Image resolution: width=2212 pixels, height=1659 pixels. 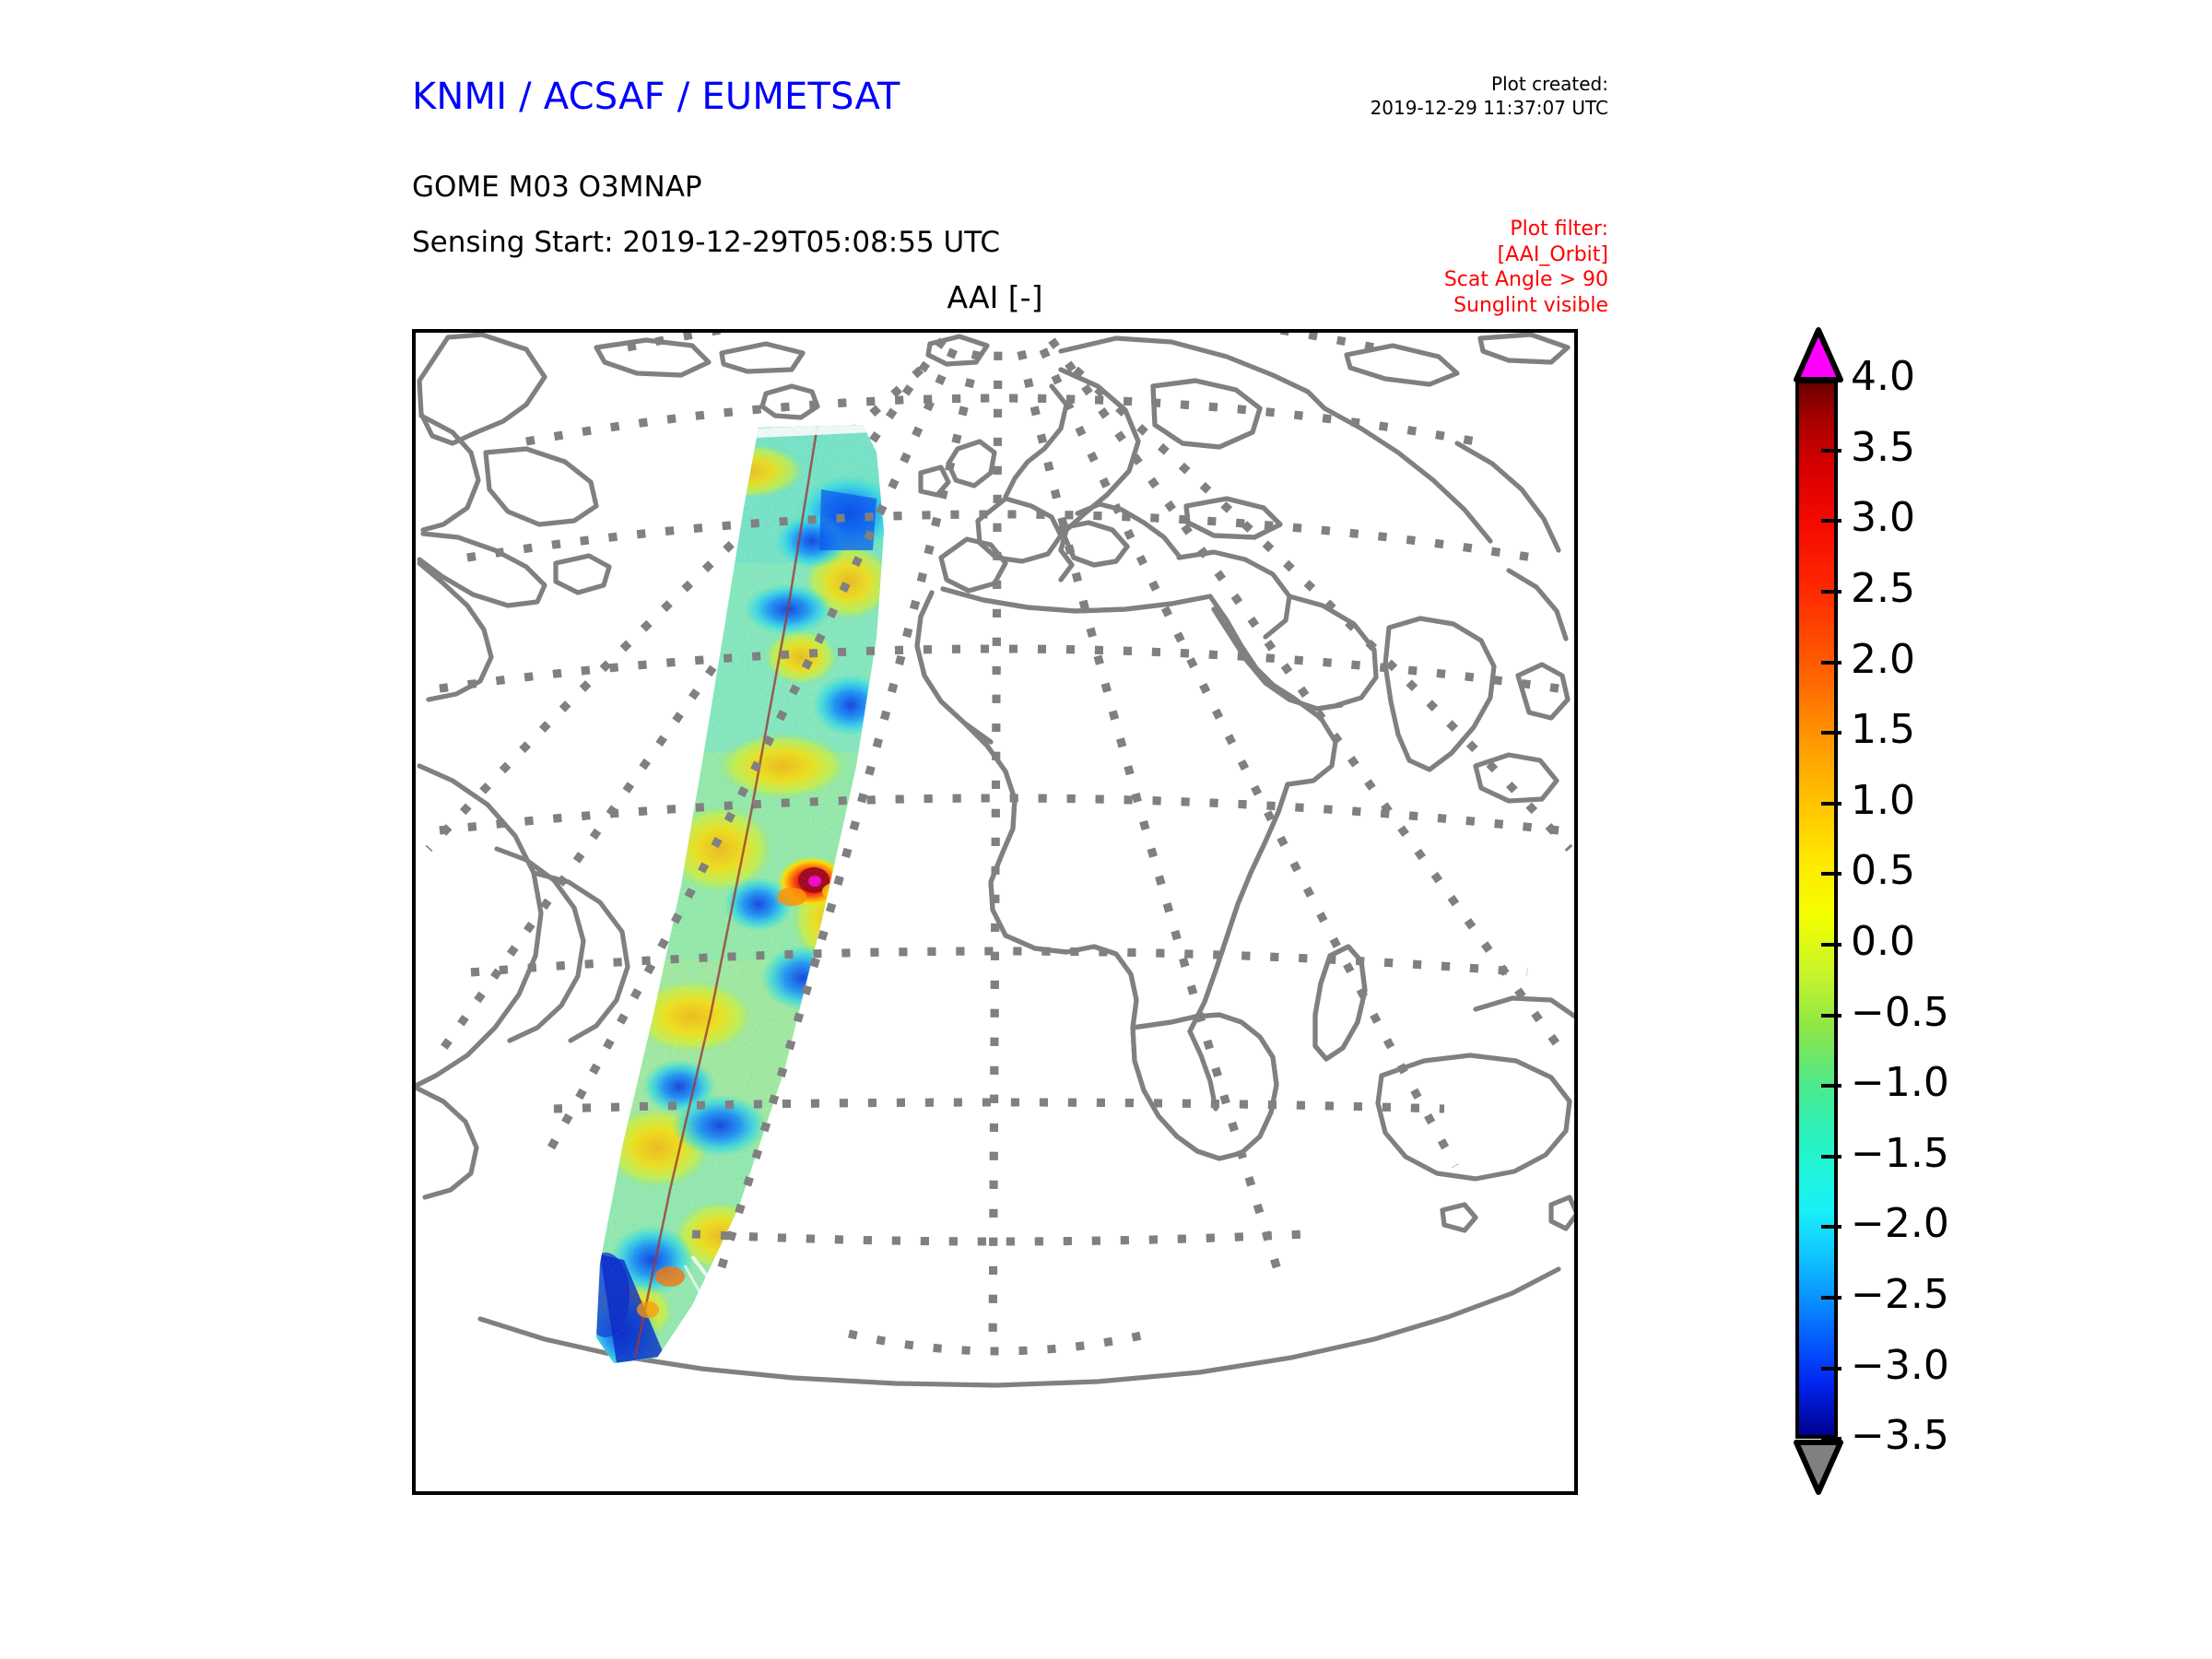 I want to click on plot-created-label: Plot created:, so click(x=1549, y=84).